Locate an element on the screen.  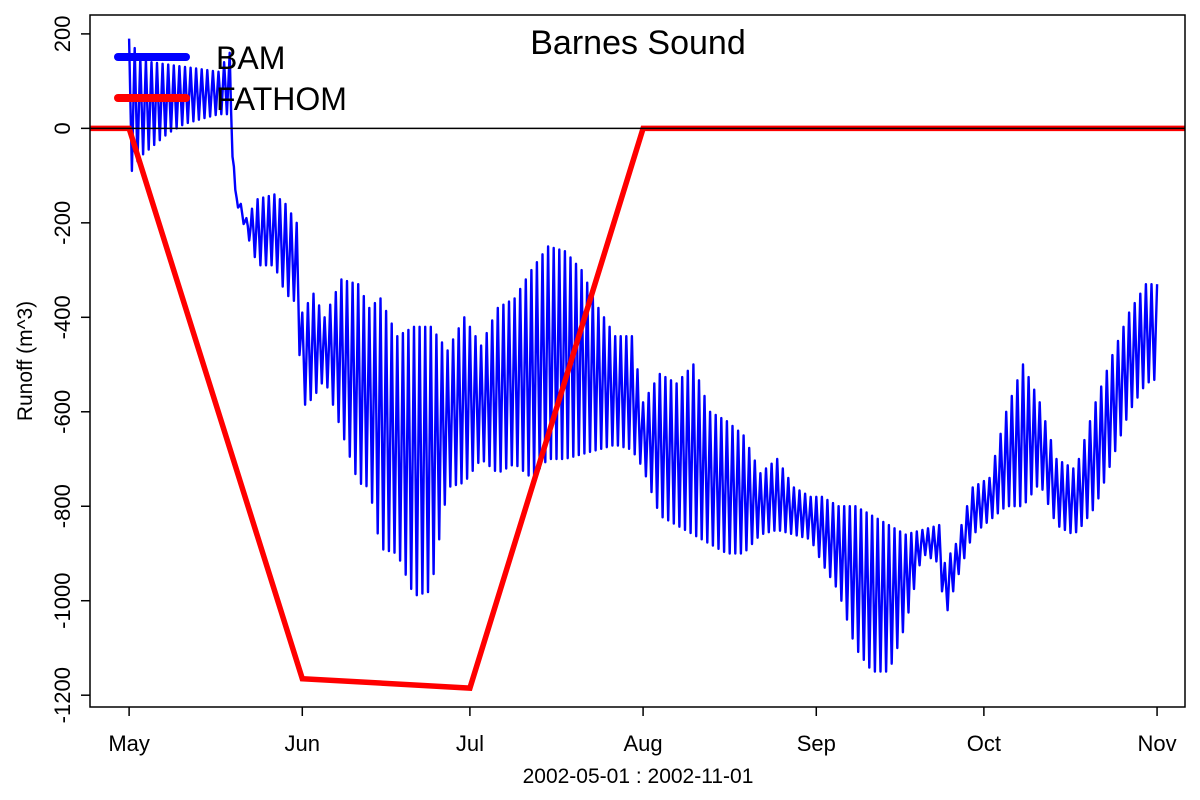
x-tick-label: Aug is located at coordinates (643, 743).